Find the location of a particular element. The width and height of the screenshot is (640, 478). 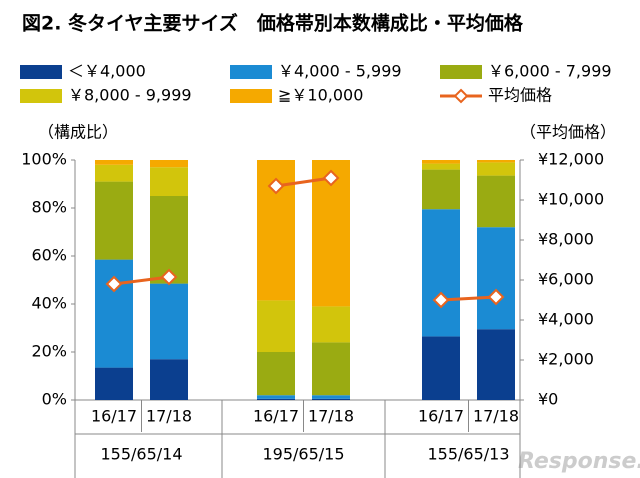

y-tick-label: 0% is located at coordinates (54, 399).